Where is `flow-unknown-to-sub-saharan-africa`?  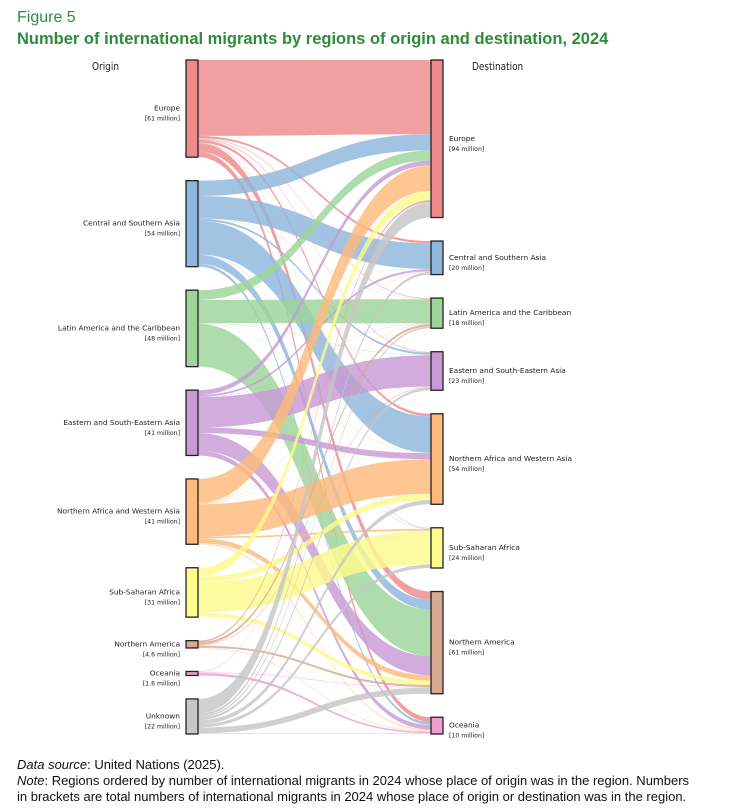 flow-unknown-to-sub-saharan-africa is located at coordinates (314, 646).